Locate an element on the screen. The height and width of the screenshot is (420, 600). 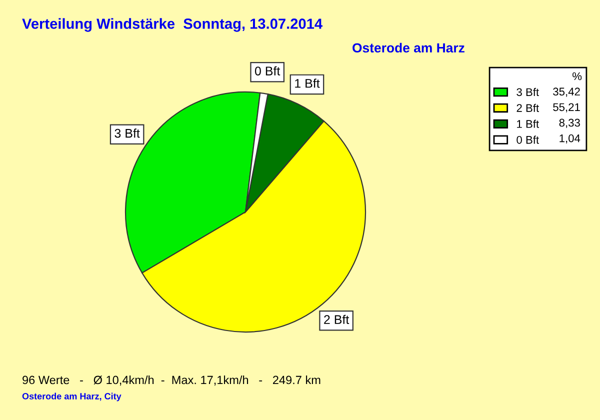
text: 96 Werte - Ø 10,4km/h - Max. 17,1km/h - 249.7 km is located at coordinates (171, 380).